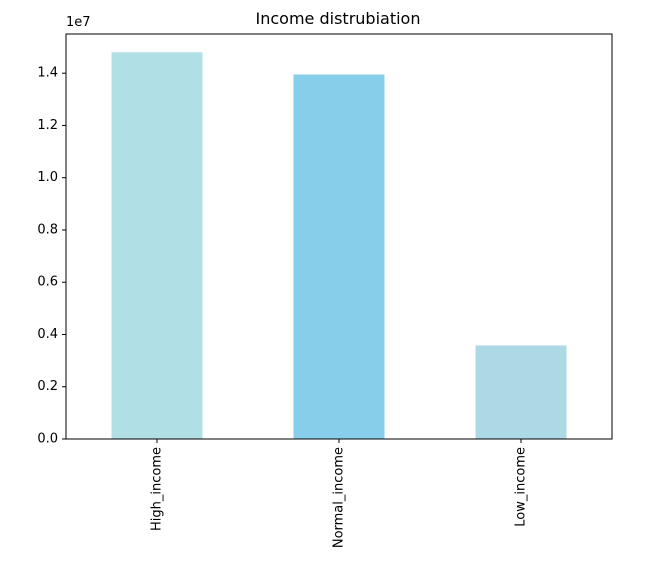 The width and height of the screenshot is (648, 573). I want to click on y-tick-label: 0.2, so click(47, 386).